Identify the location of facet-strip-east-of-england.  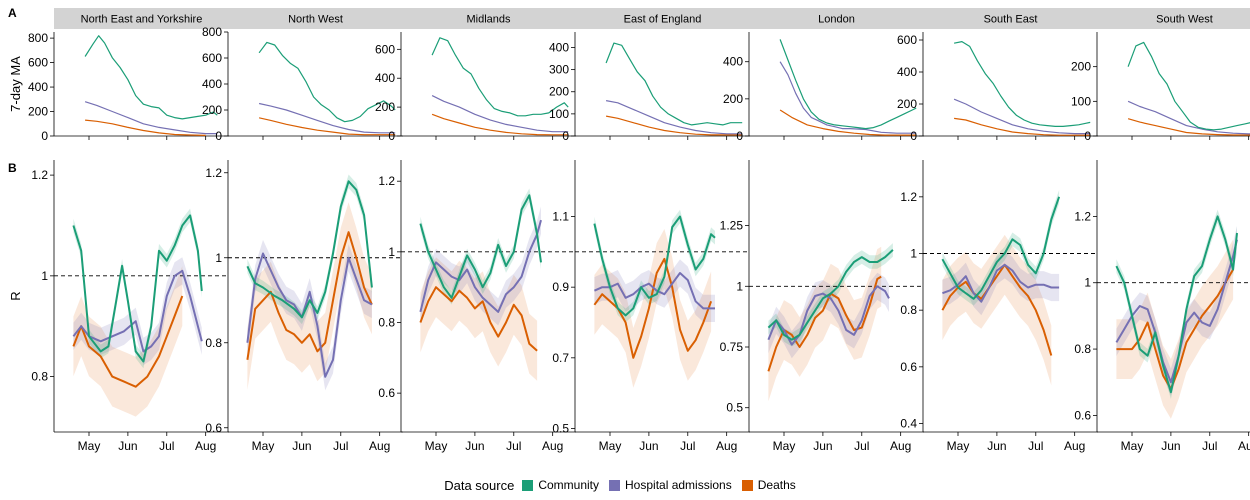
(662, 18).